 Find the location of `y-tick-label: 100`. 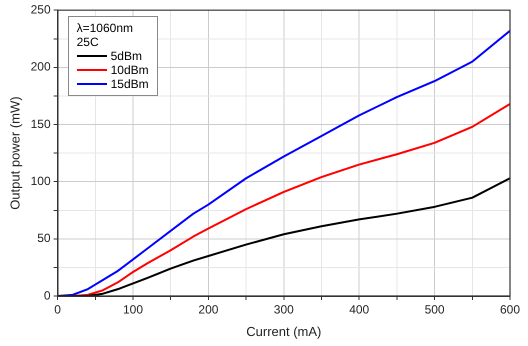

y-tick-label: 100 is located at coordinates (40, 181).